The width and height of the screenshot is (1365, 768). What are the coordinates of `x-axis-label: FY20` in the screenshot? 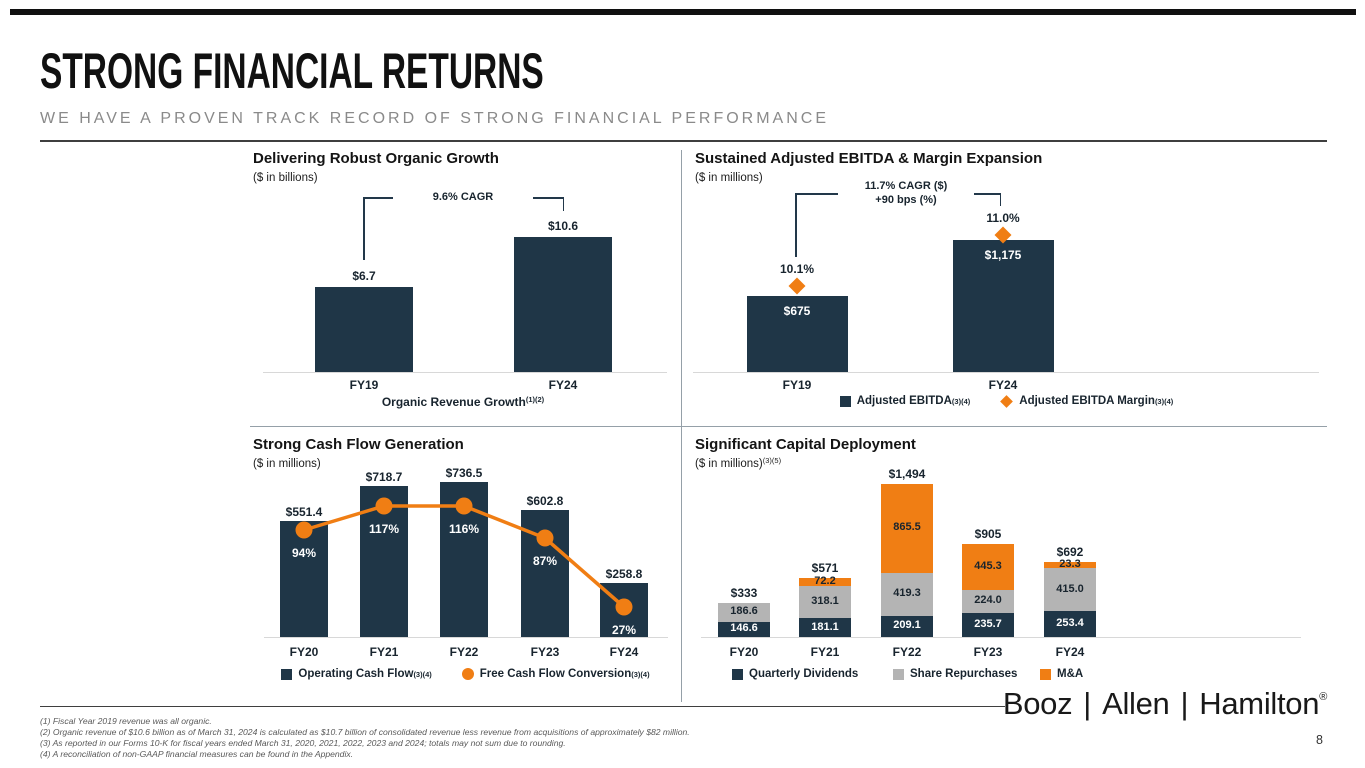 It's located at (304, 652).